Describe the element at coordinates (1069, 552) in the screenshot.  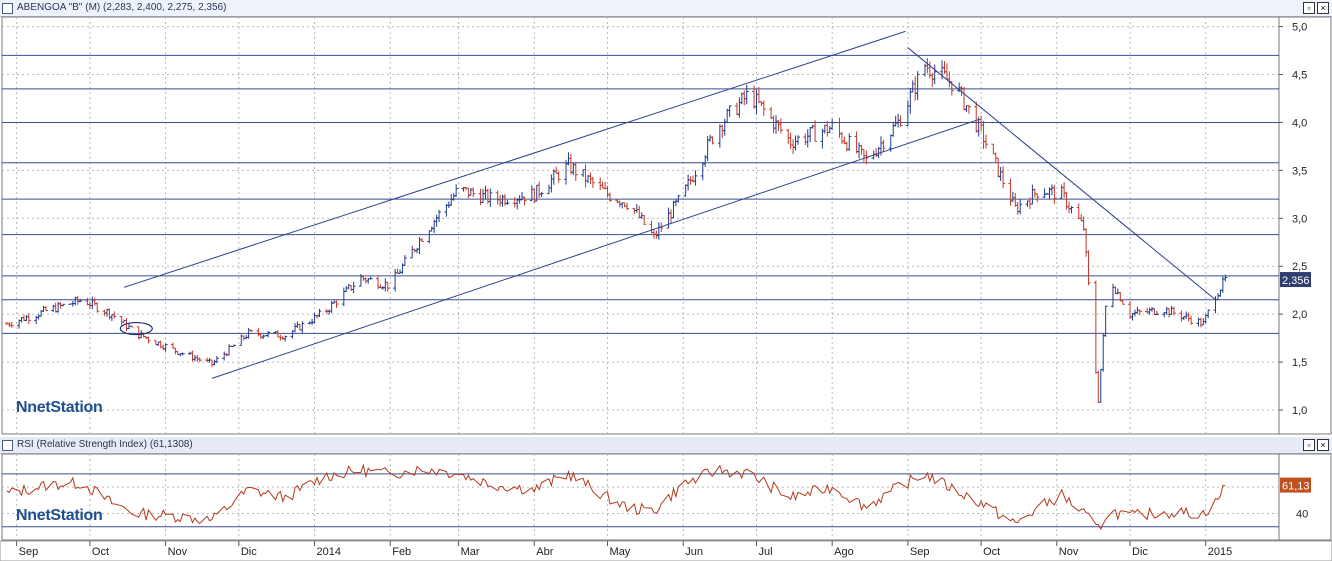
I see `x-tick-label: Nov` at that location.